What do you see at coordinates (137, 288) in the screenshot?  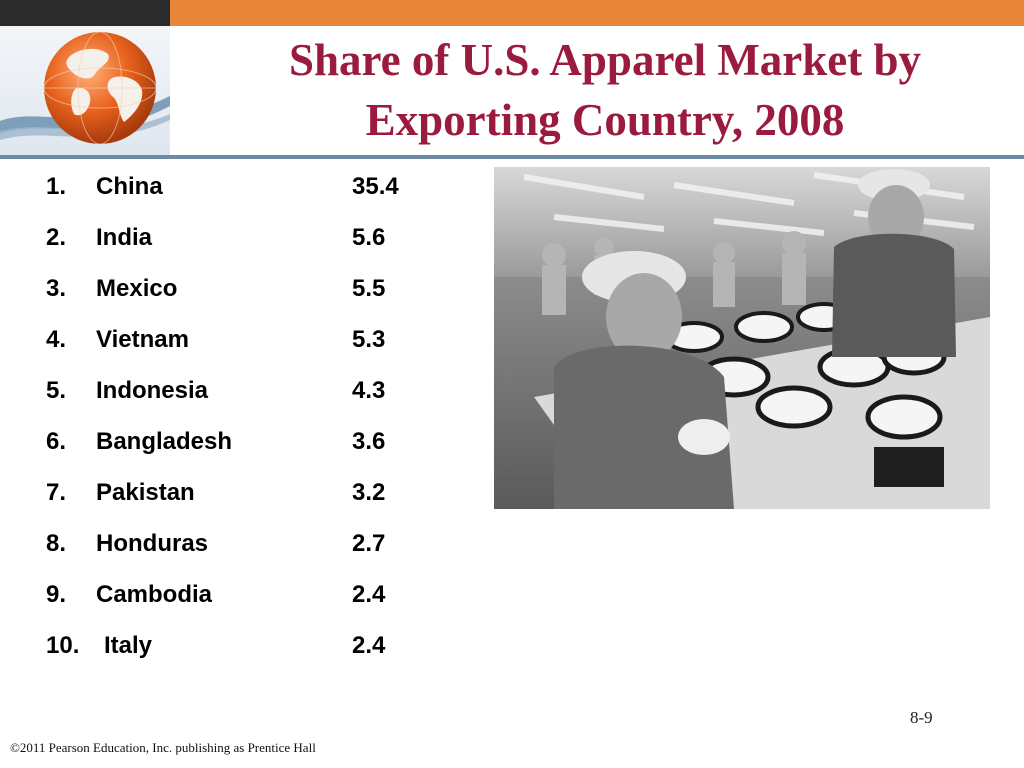 I see `country: Mexico` at bounding box center [137, 288].